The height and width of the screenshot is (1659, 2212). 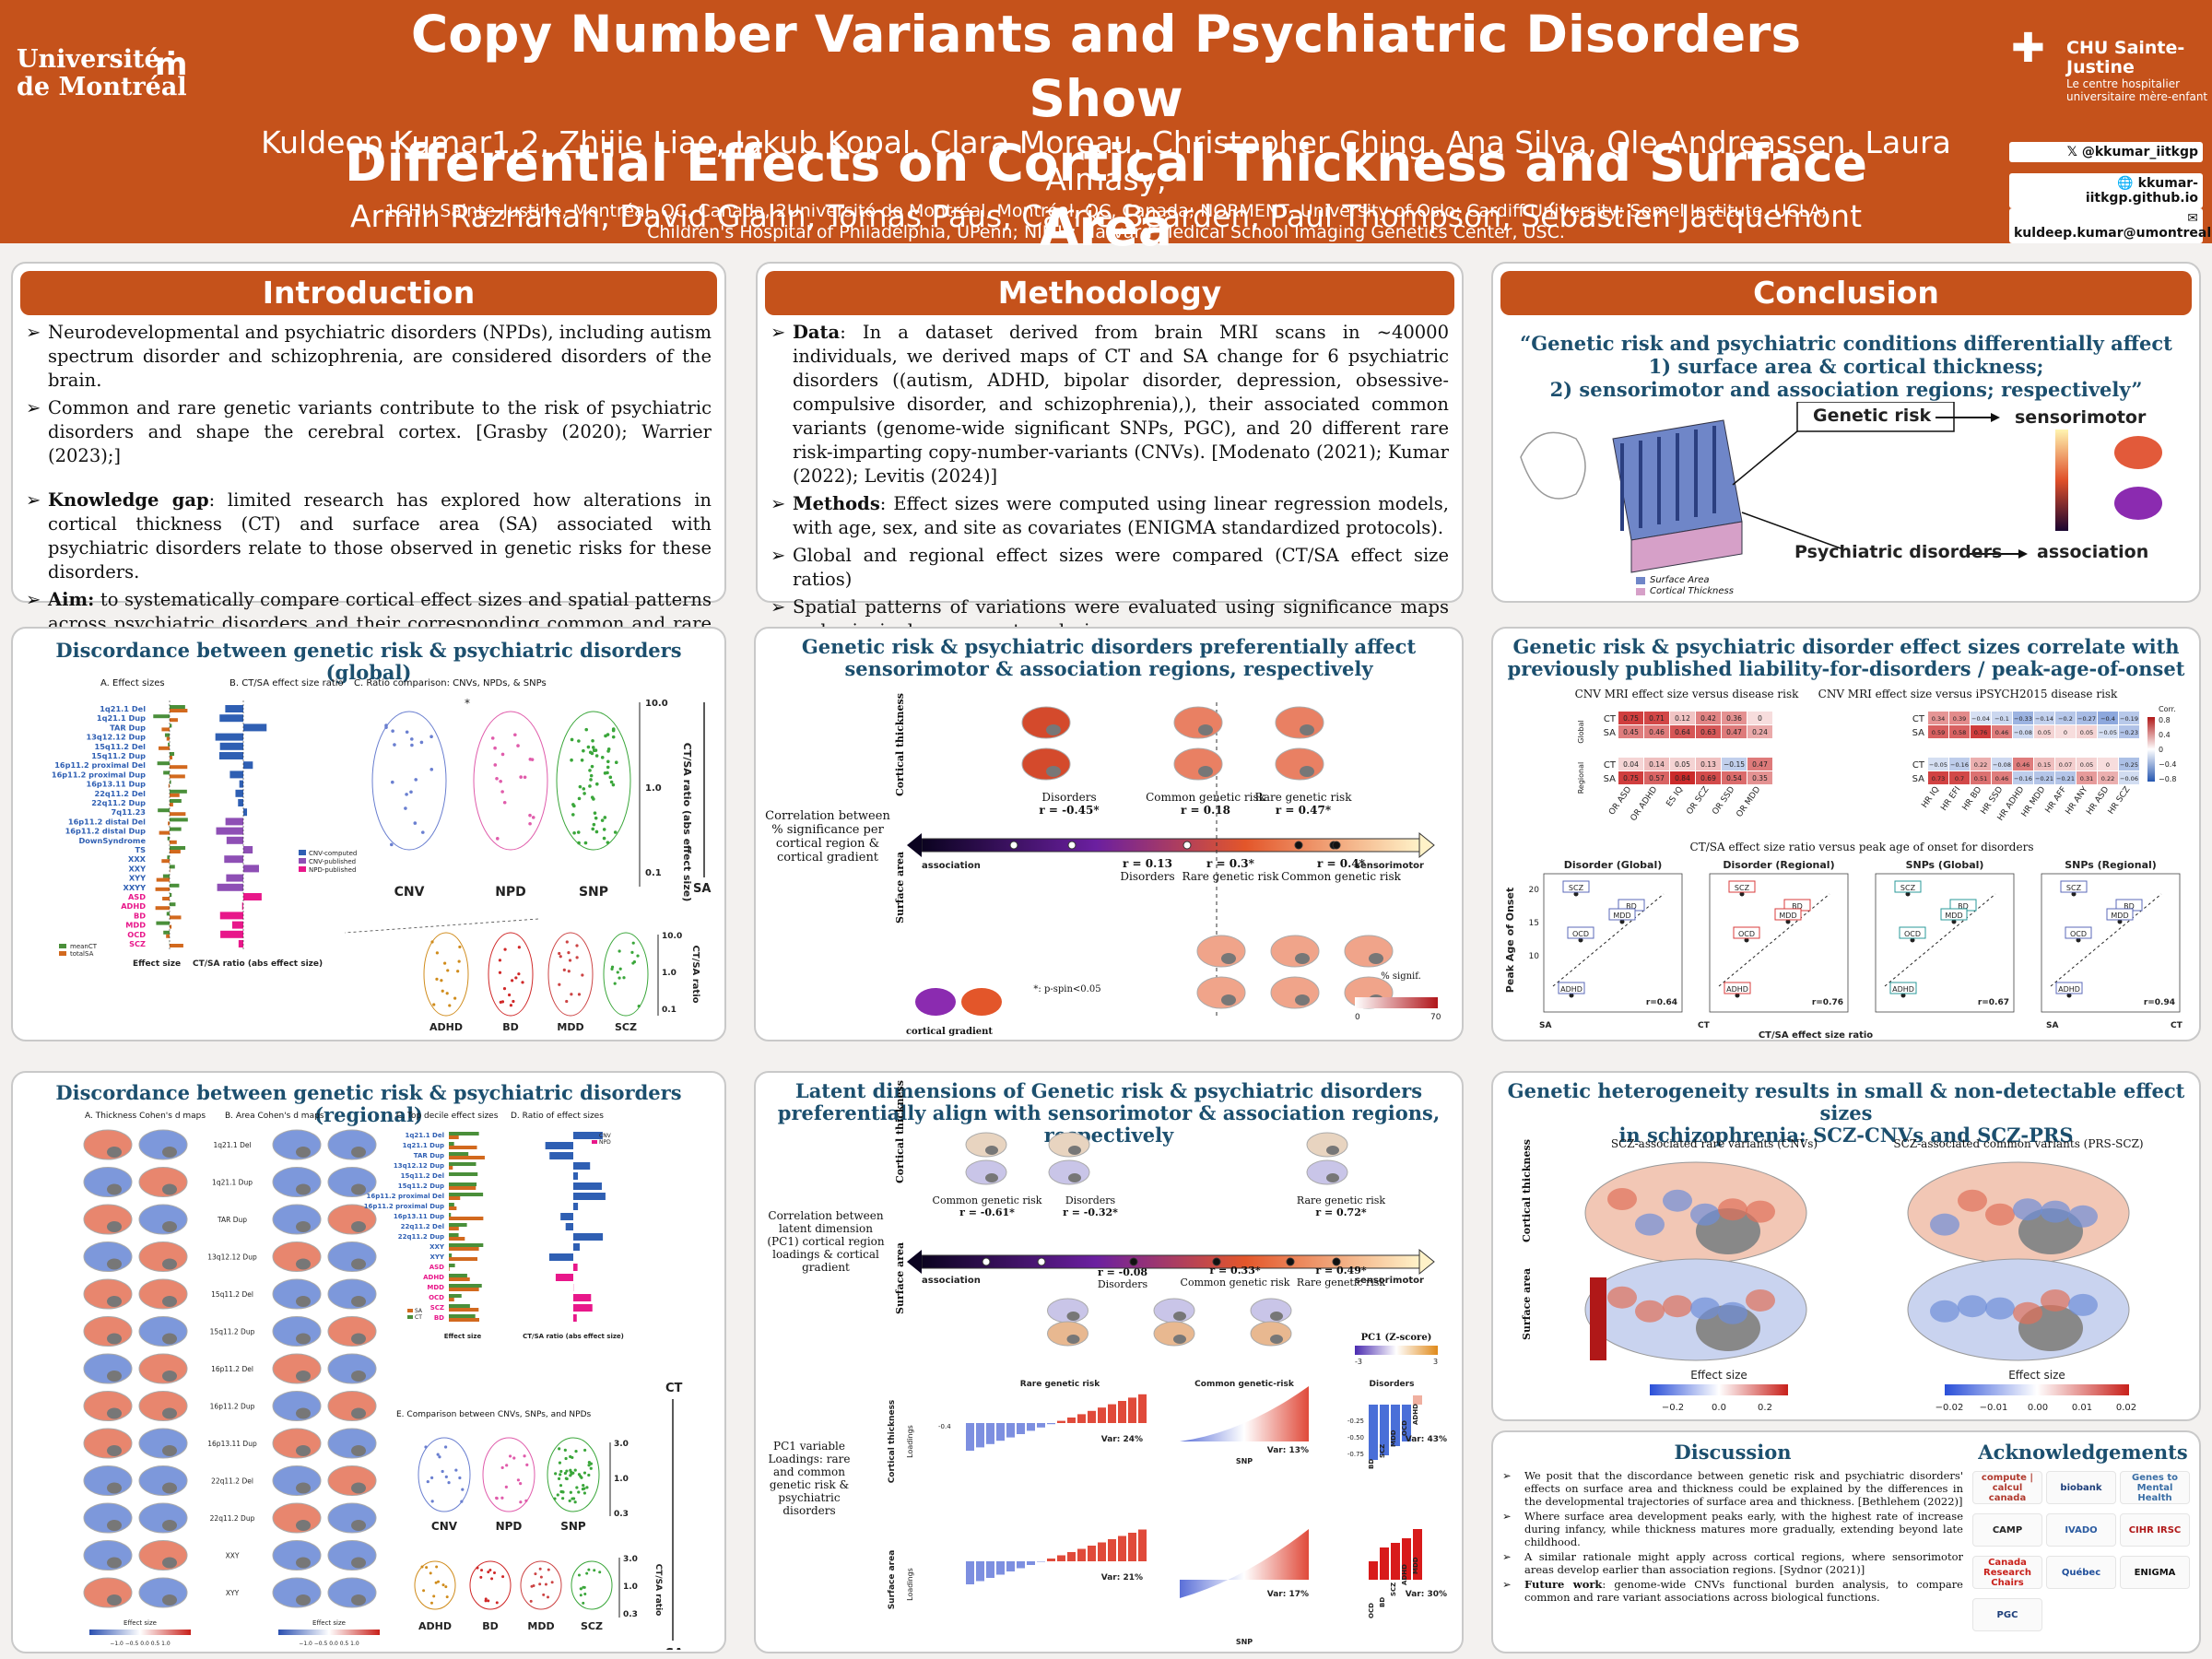 I want to click on scatter-r: r=0.94, so click(x=2159, y=1002).